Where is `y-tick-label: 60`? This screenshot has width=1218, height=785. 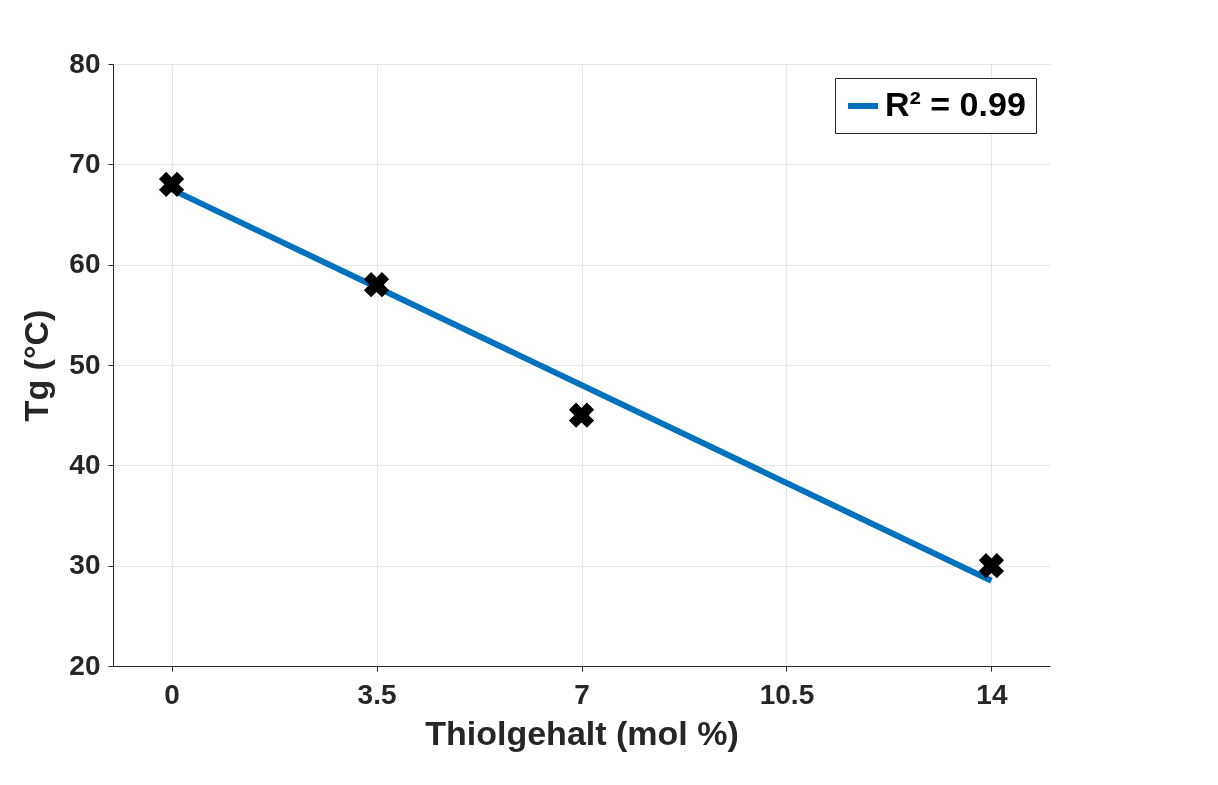
y-tick-label: 60 is located at coordinates (85, 264).